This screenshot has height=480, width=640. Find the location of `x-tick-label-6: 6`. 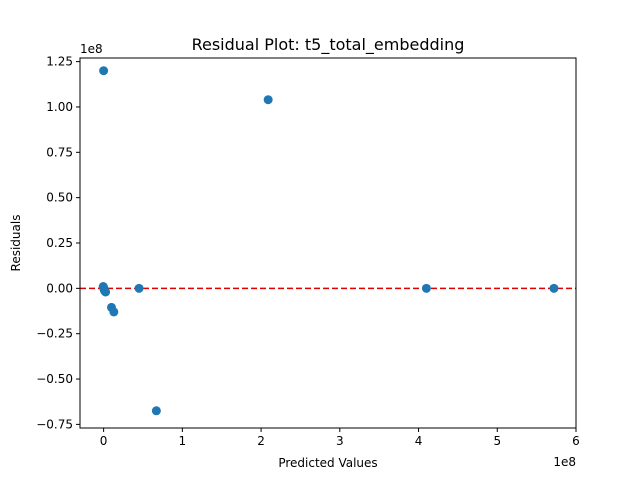

x-tick-label-6: 6 is located at coordinates (576, 441).